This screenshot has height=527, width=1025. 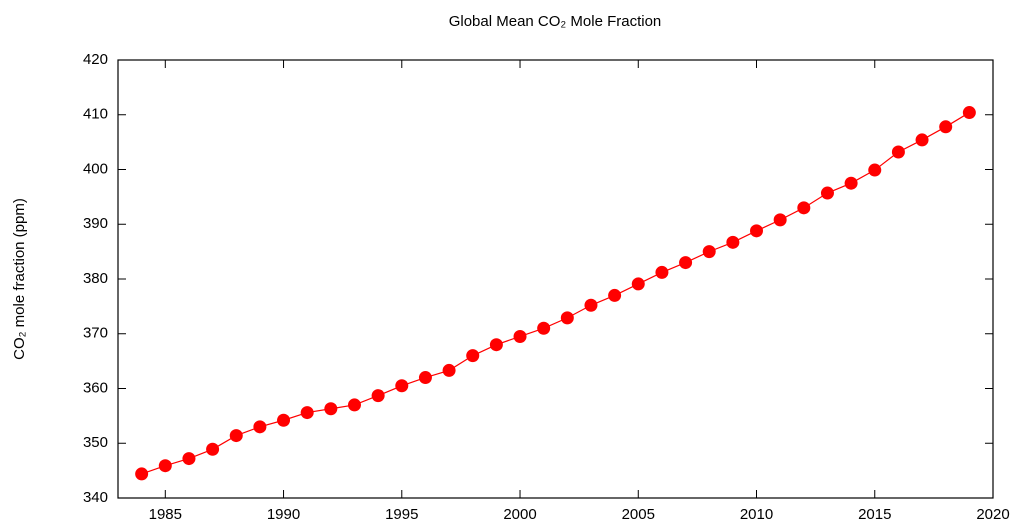 I want to click on y-tick-label: 420, so click(x=95, y=59).